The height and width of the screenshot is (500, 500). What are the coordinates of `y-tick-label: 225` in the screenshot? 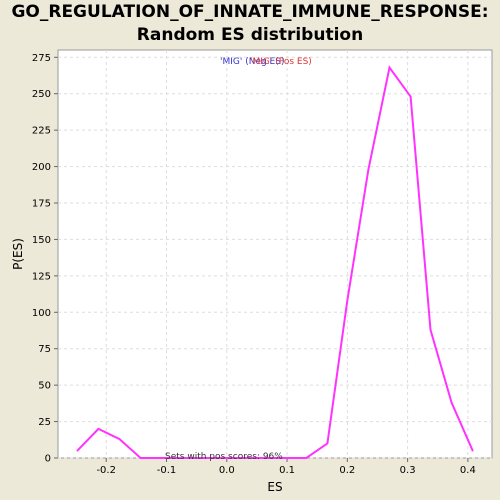 It's located at (41, 131).